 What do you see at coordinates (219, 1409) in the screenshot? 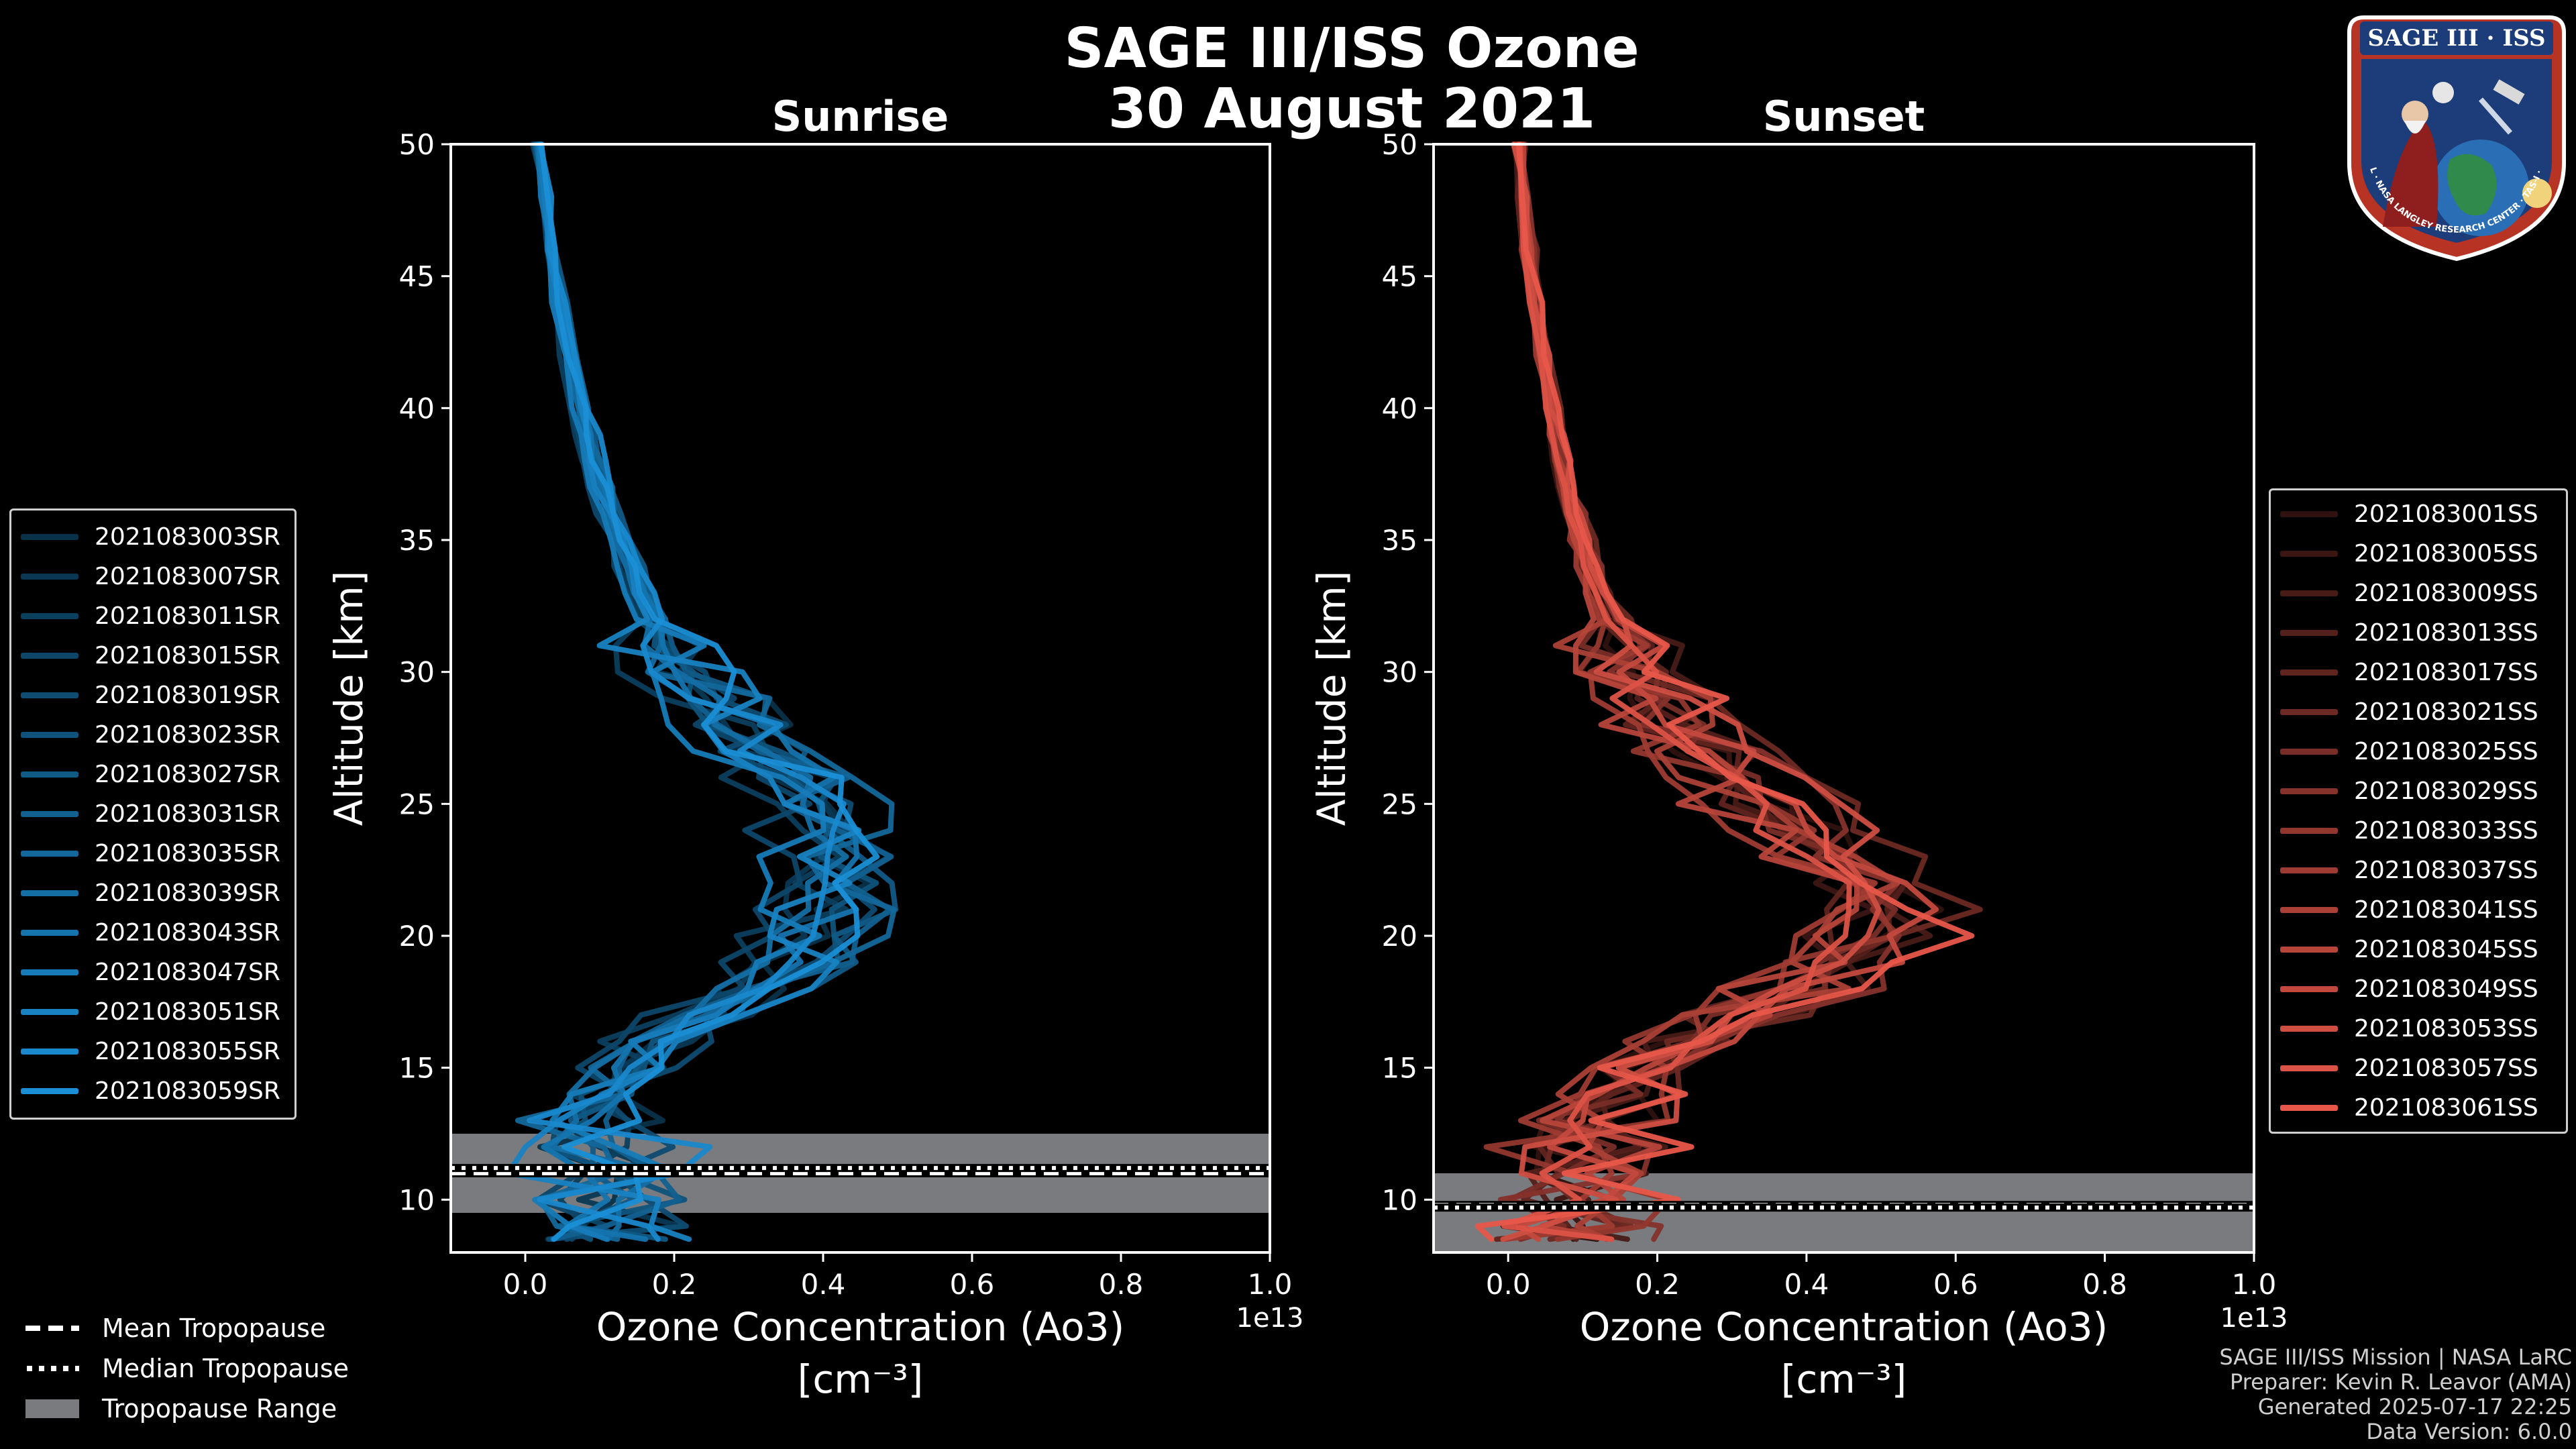
I see `tropopause-range-label: Tropopause Range` at bounding box center [219, 1409].